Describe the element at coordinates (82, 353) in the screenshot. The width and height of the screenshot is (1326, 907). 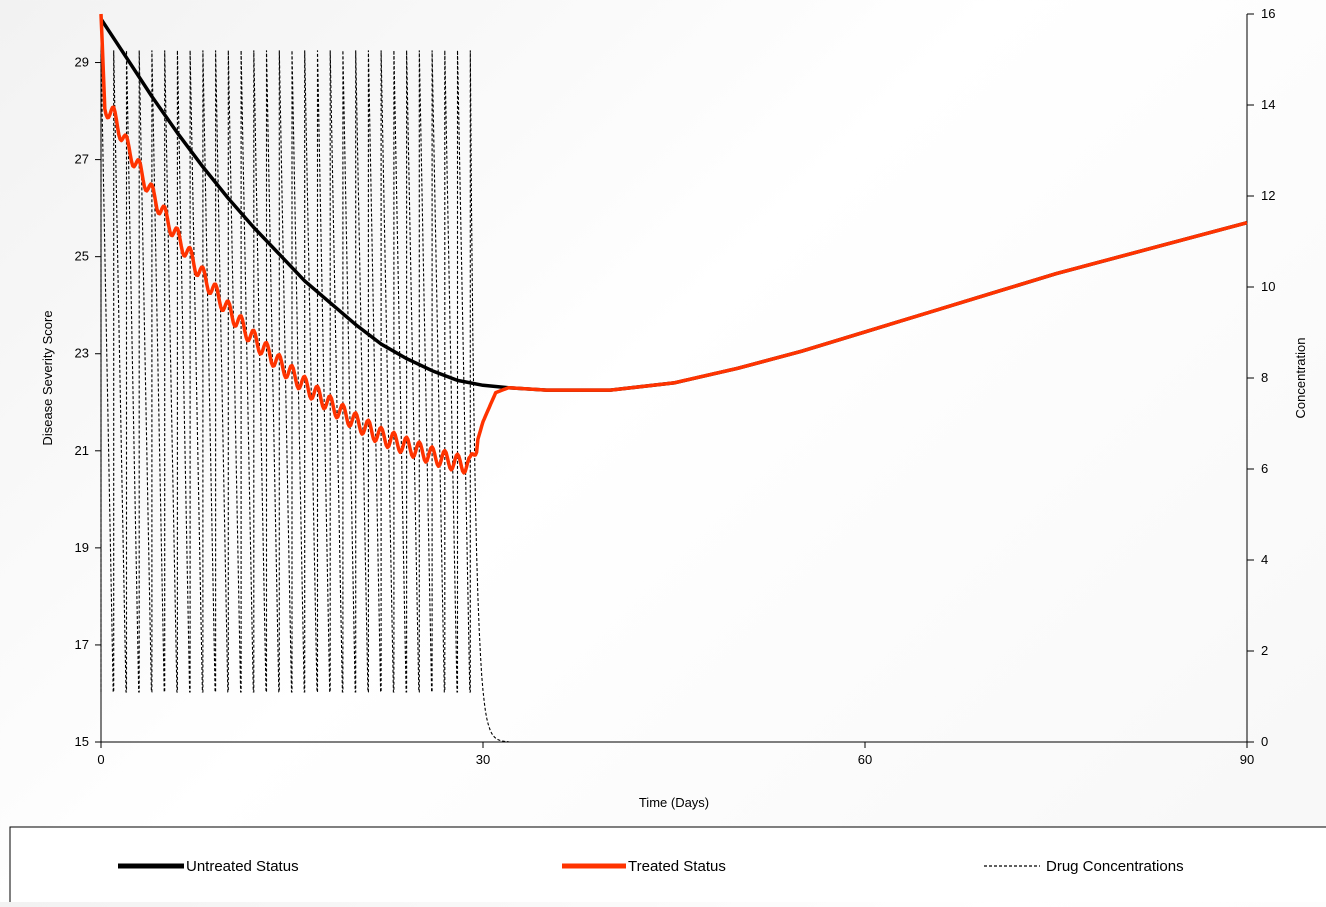
I see `y-tick-label: 23` at that location.